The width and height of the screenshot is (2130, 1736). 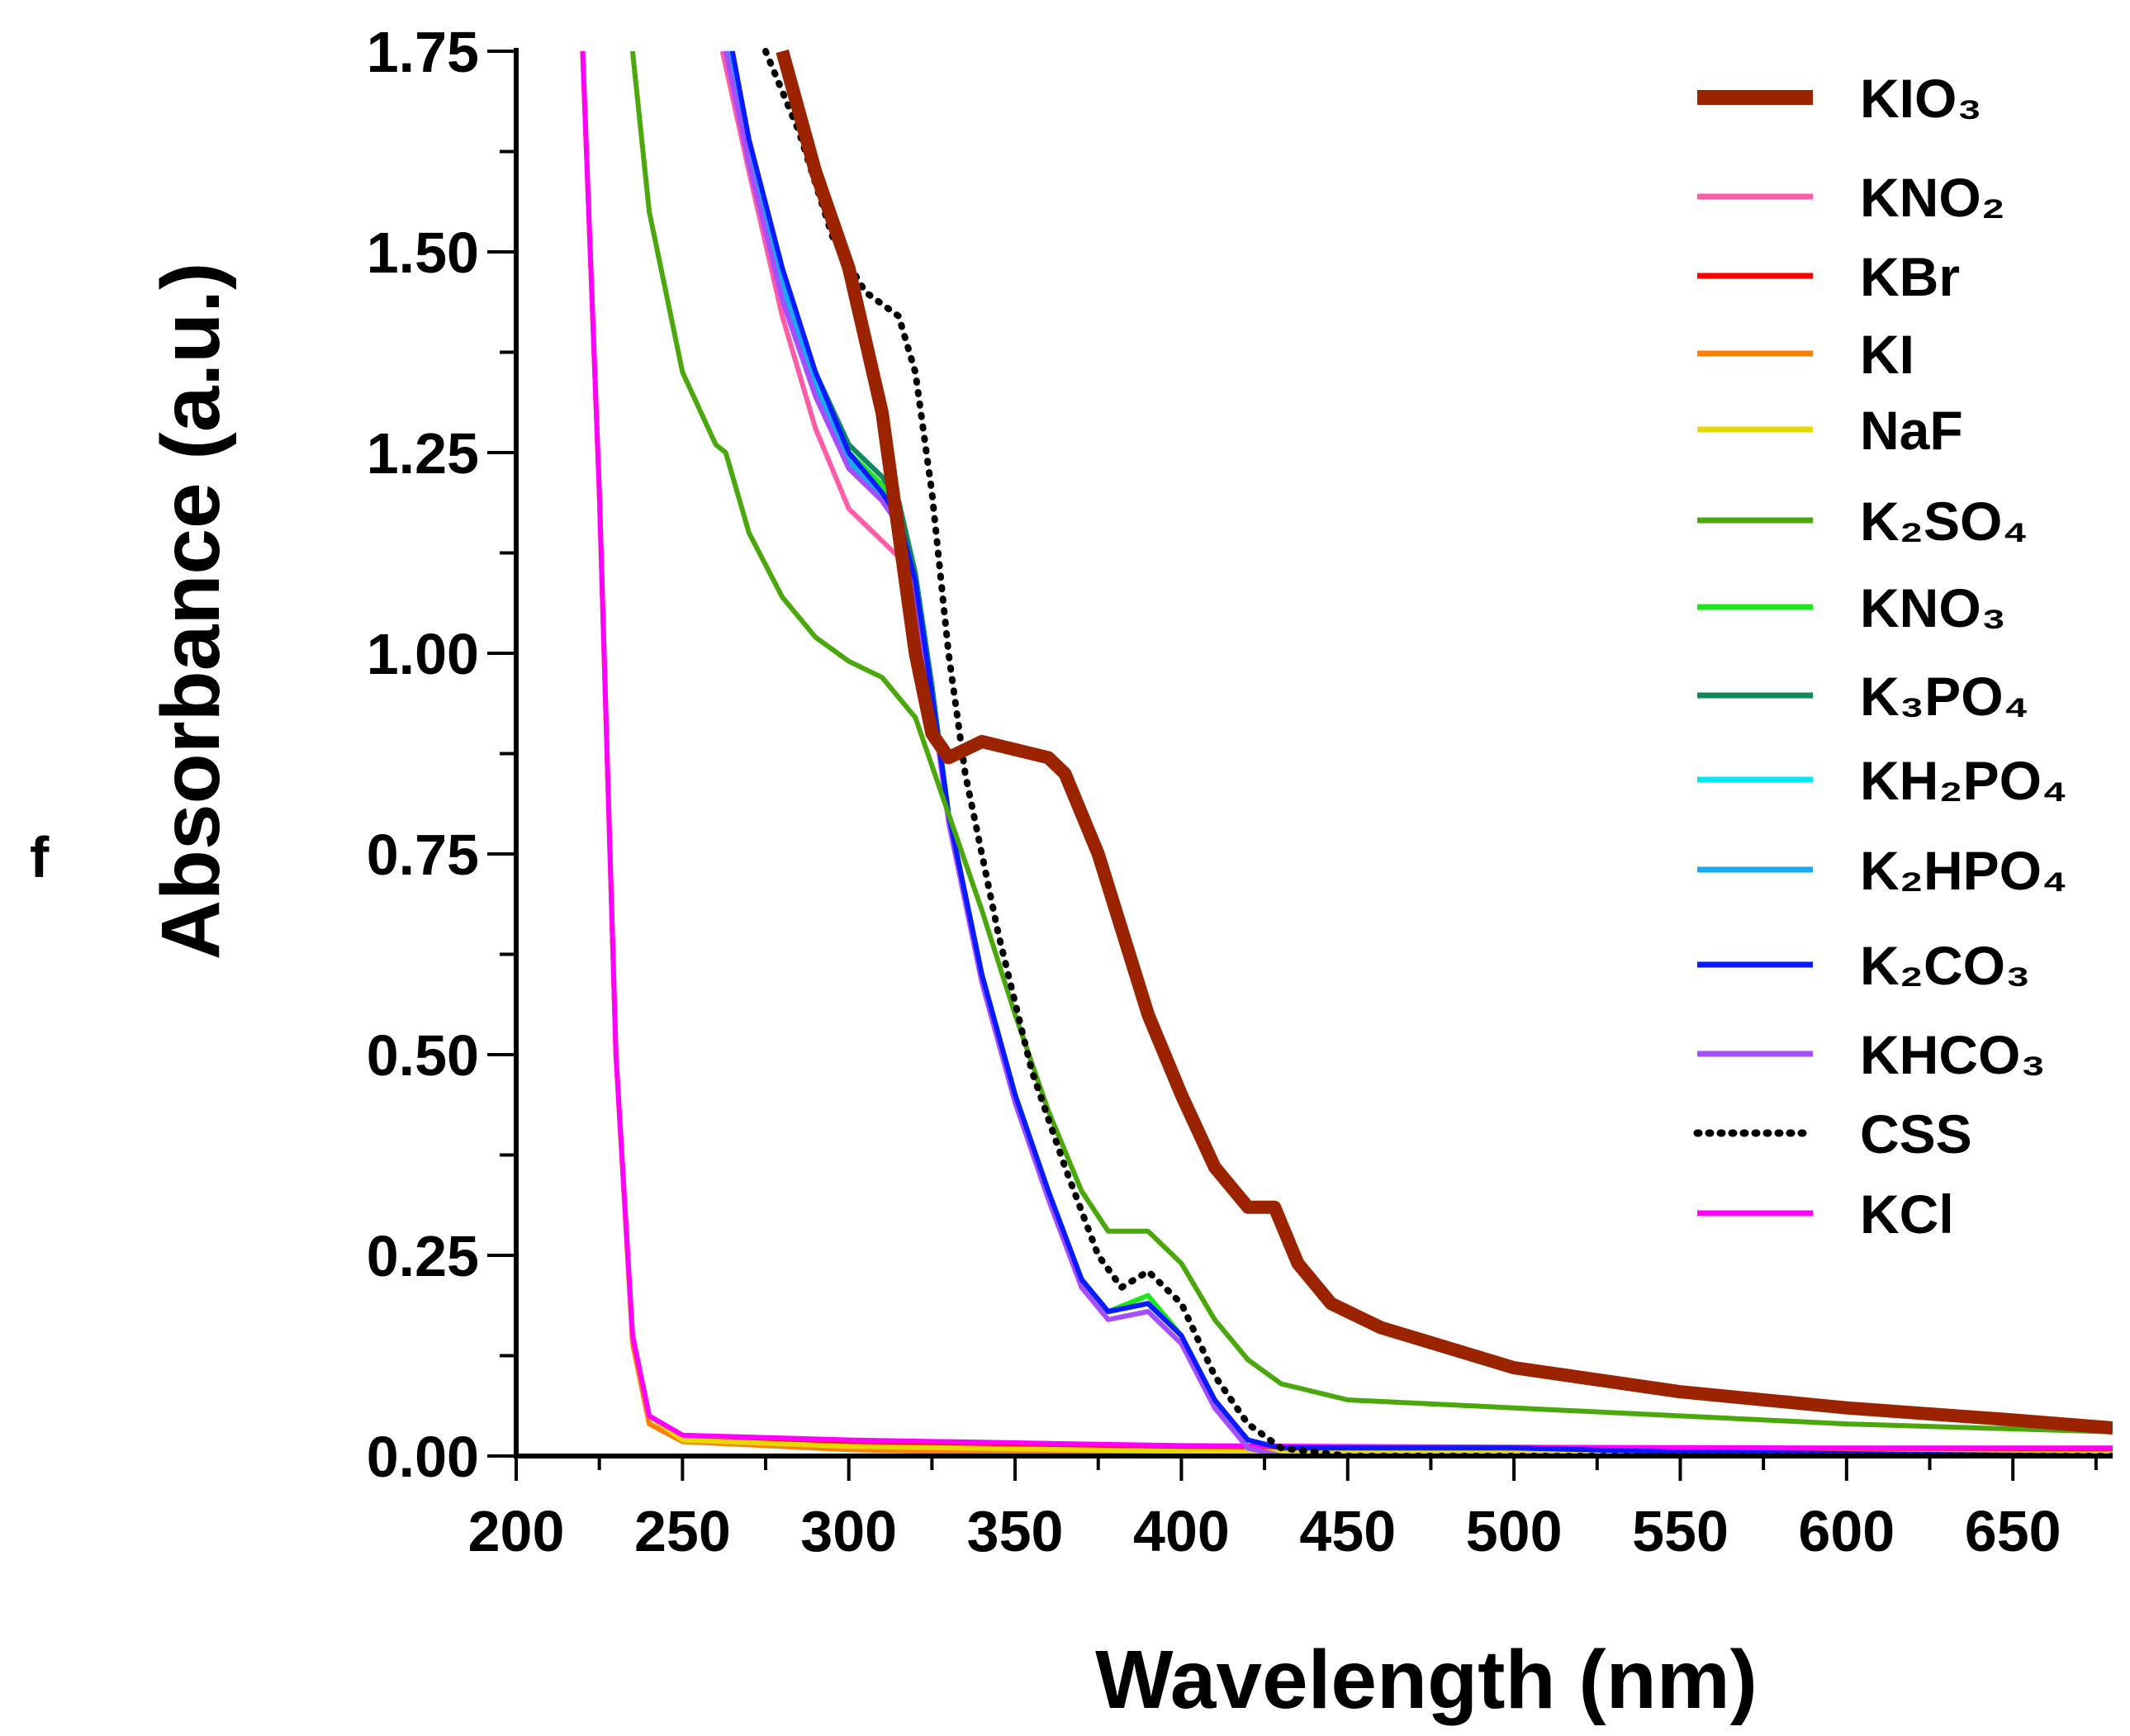 I want to click on y-tick-label: 0.00, so click(x=423, y=1457).